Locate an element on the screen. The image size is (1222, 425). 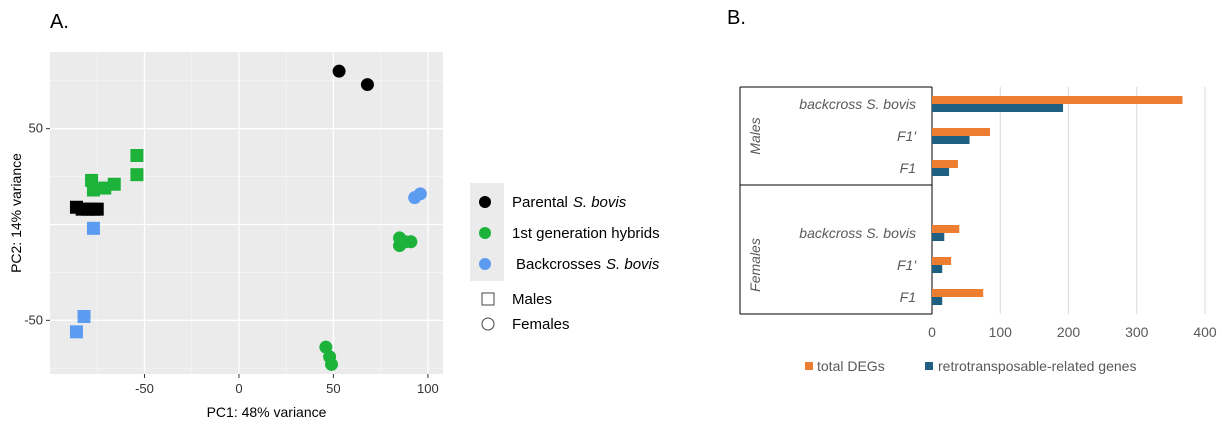
x-tick-label-a: 100 is located at coordinates (428, 388).